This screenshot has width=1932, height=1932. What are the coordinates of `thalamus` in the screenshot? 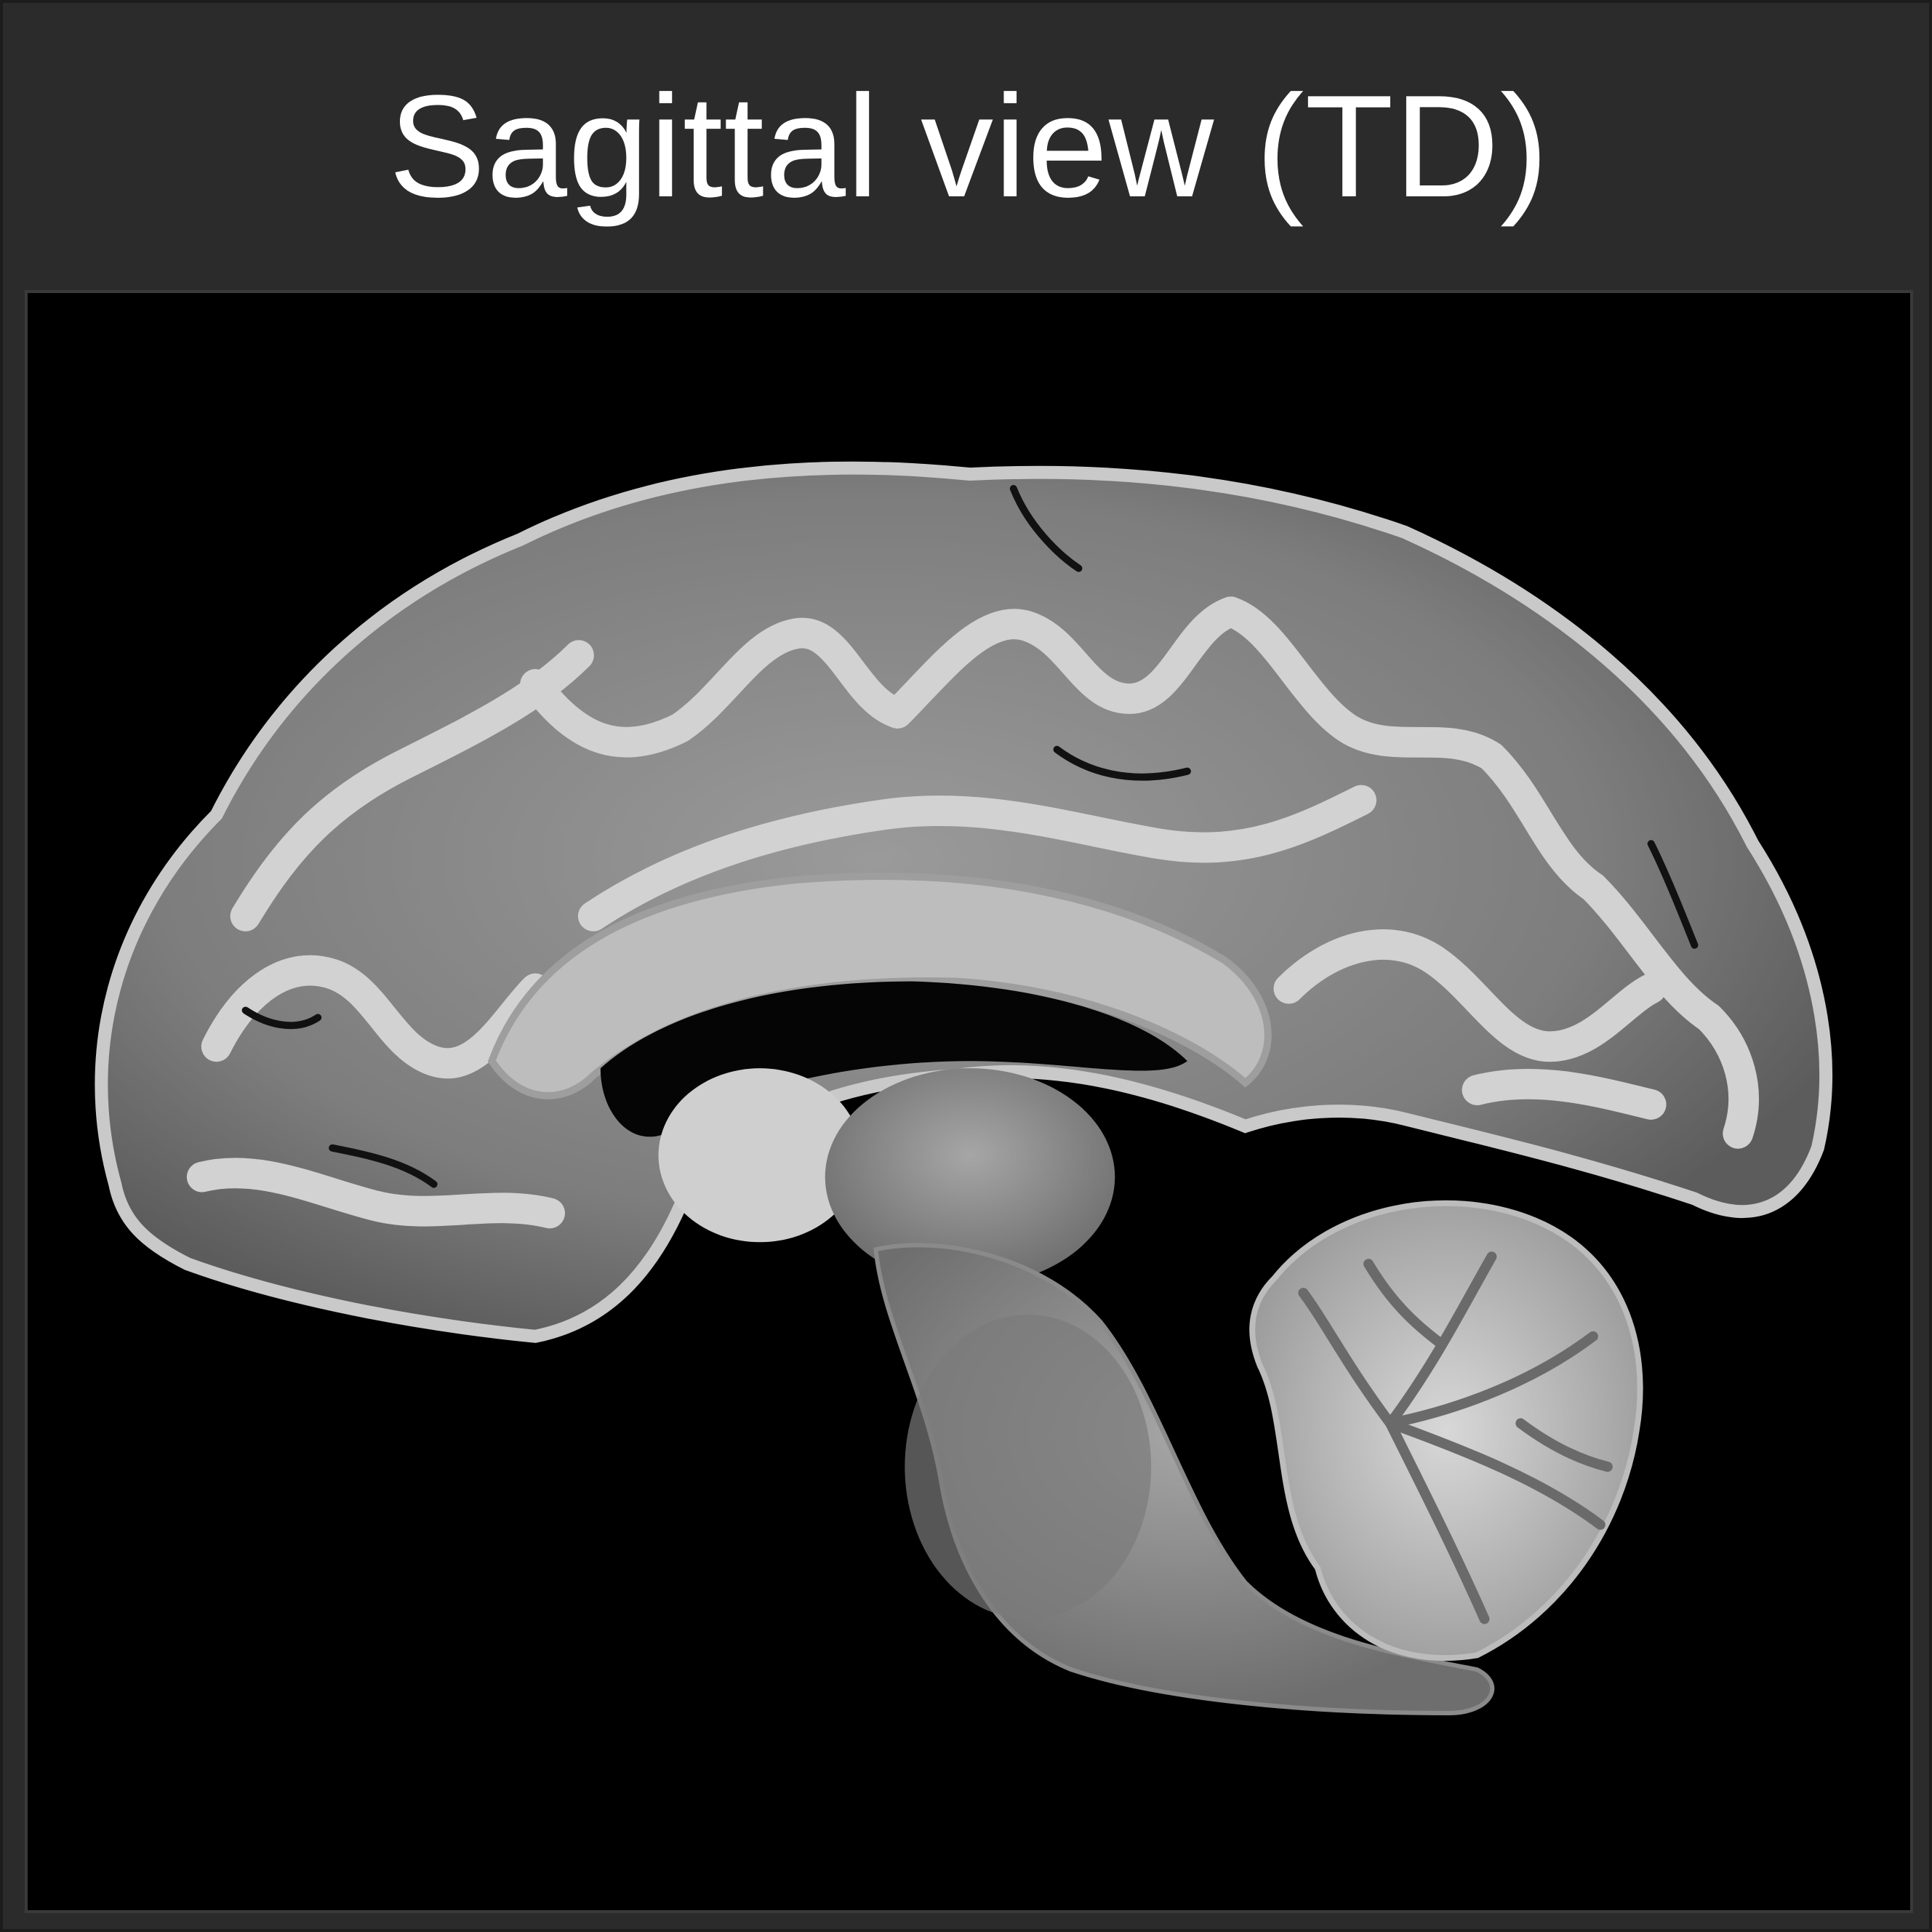 It's located at (760, 1155).